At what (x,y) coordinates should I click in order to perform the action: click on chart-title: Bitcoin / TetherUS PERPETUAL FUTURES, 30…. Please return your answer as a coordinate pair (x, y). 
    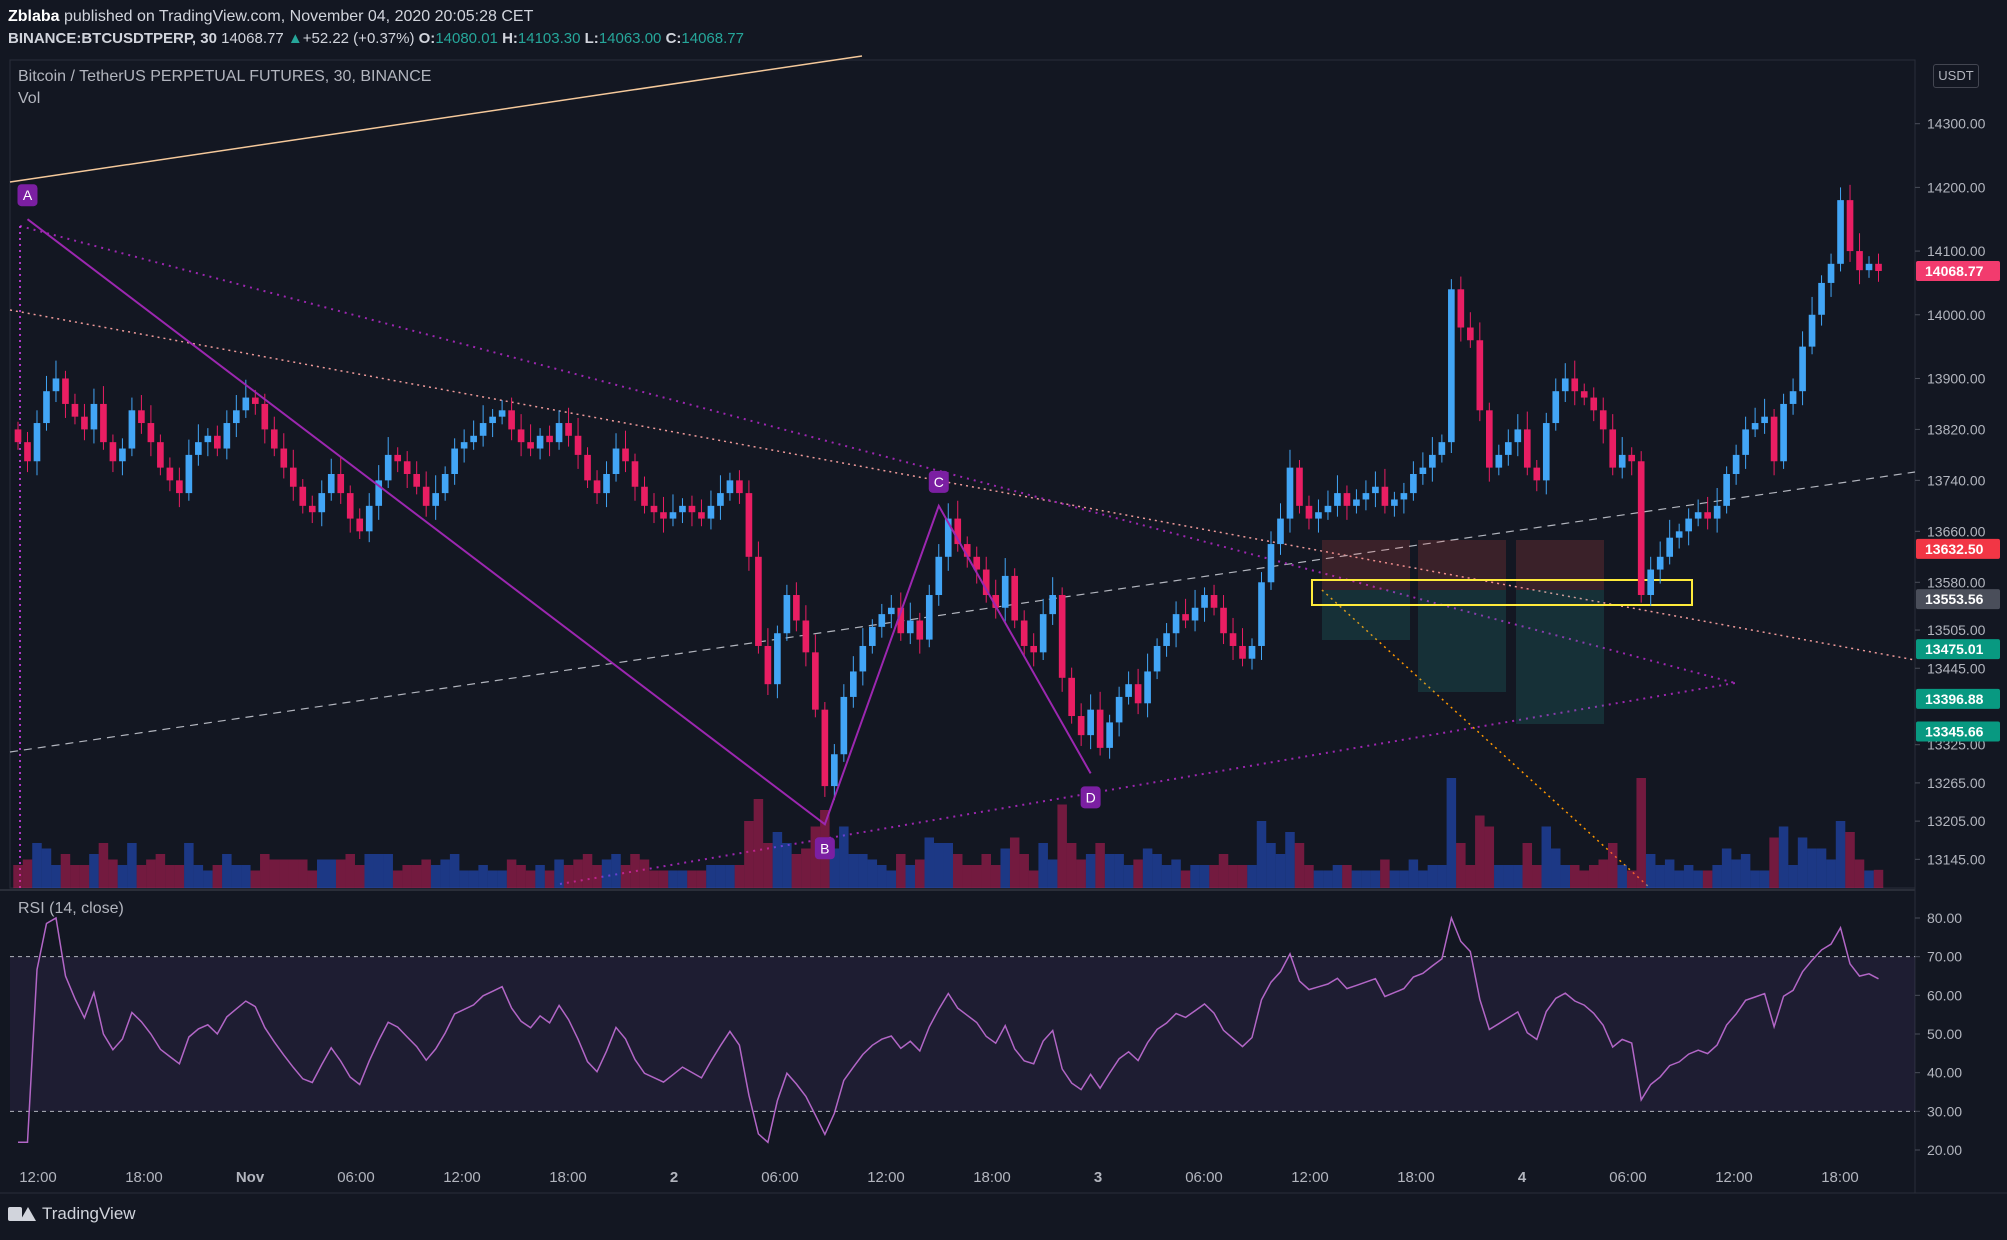
    Looking at the image, I should click on (225, 76).